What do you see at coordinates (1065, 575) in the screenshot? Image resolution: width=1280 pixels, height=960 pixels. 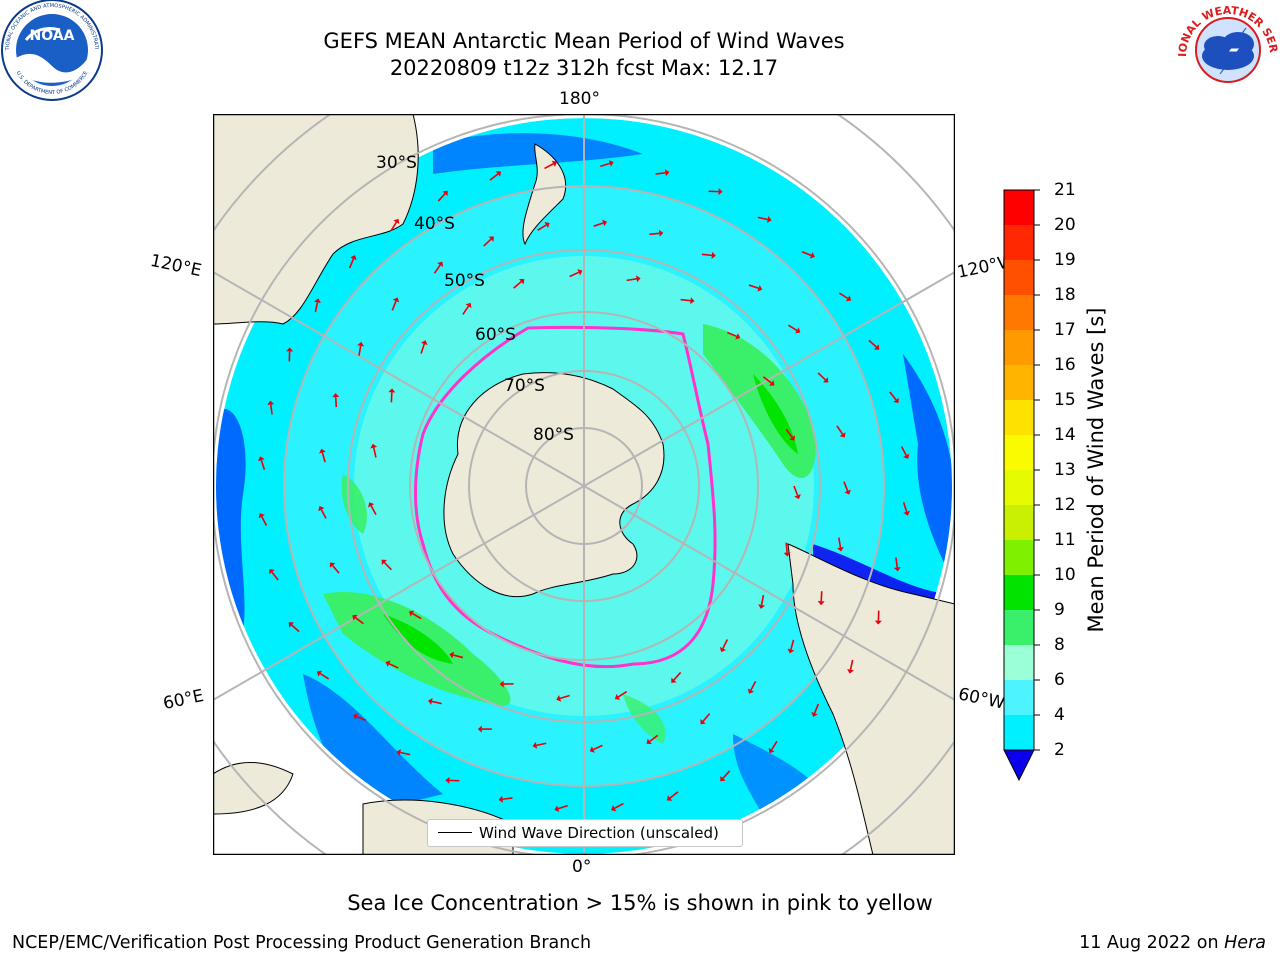 I see `colorbar-tick-label: 10` at bounding box center [1065, 575].